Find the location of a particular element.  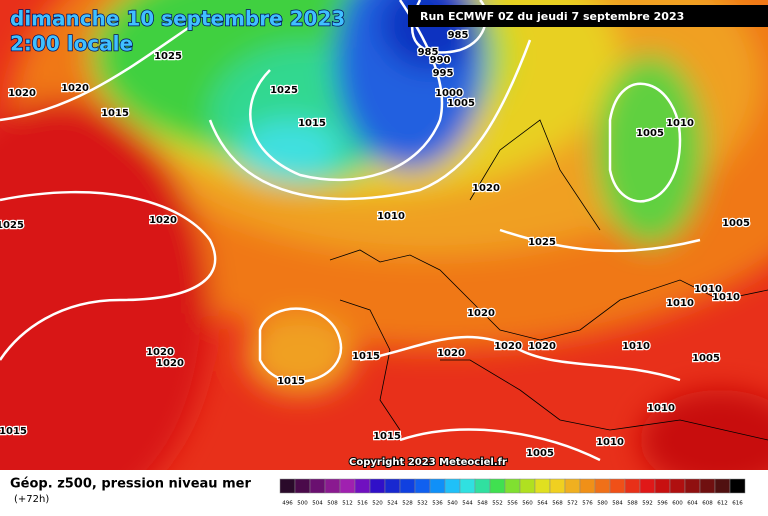

scale-label: 568 is located at coordinates (557, 504).